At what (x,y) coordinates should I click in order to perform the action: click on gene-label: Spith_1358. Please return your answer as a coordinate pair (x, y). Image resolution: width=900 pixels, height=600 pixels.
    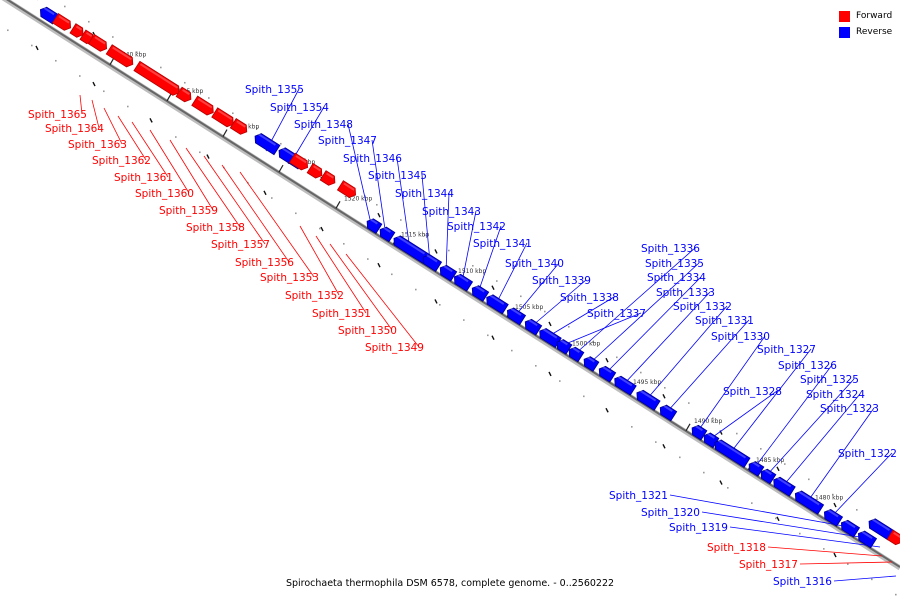
    Looking at the image, I should click on (215, 228).